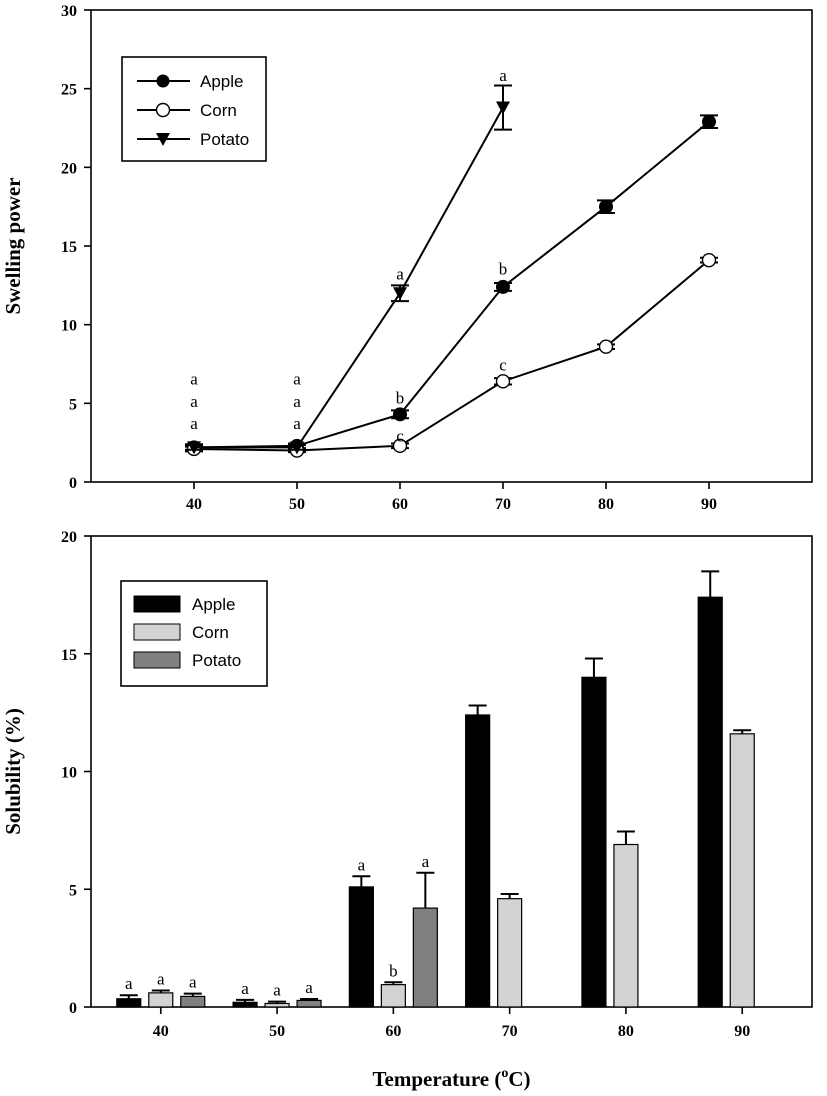 Image resolution: width=827 pixels, height=1096 pixels. What do you see at coordinates (503, 504) in the screenshot?
I see `top-x-tick-label: 70` at bounding box center [503, 504].